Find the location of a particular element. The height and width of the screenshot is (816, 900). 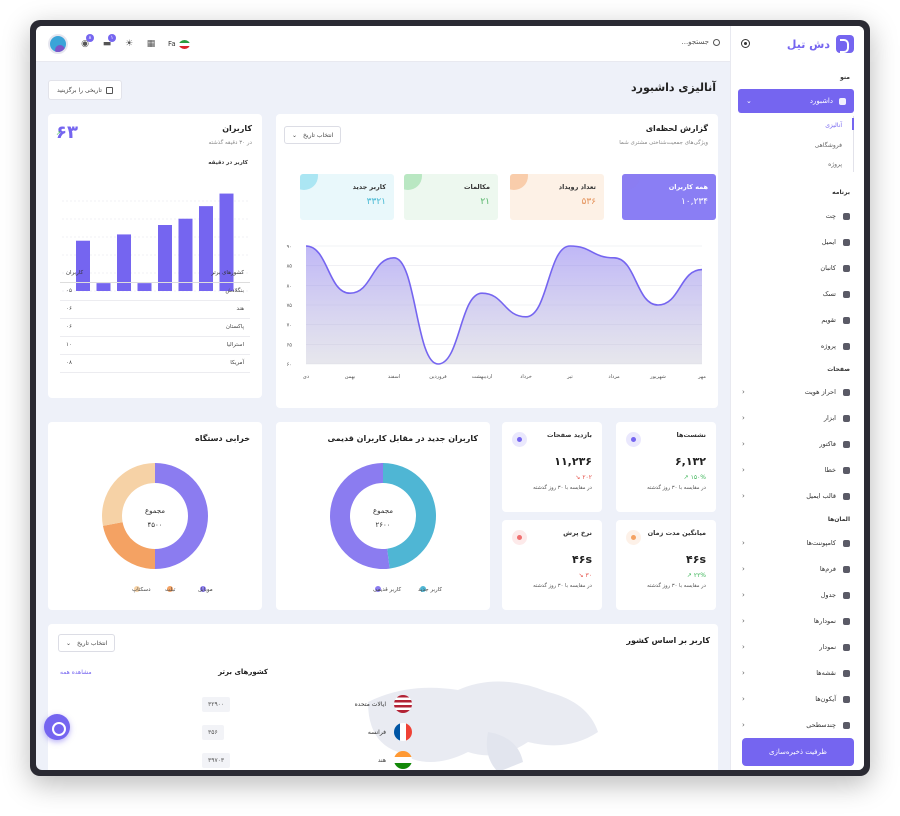

sidebar-item-app-2: کانبان is located at coordinates (796, 268).